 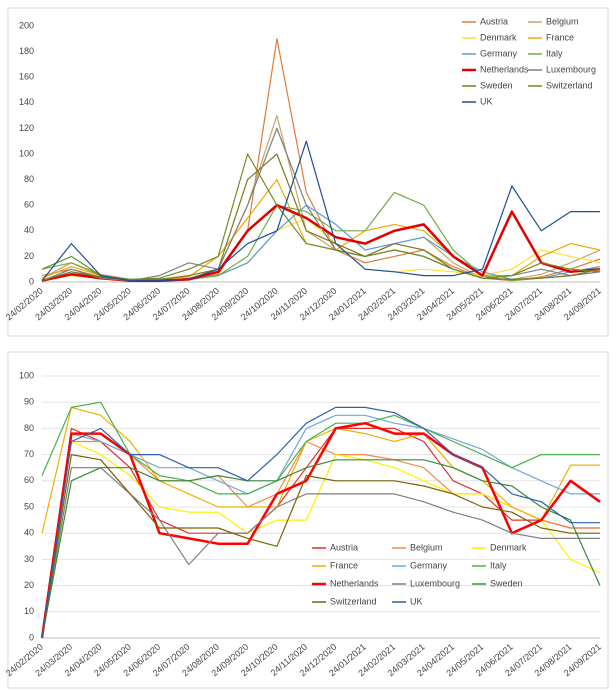 What do you see at coordinates (26, 51) in the screenshot?
I see `y-tick-label: 180` at bounding box center [26, 51].